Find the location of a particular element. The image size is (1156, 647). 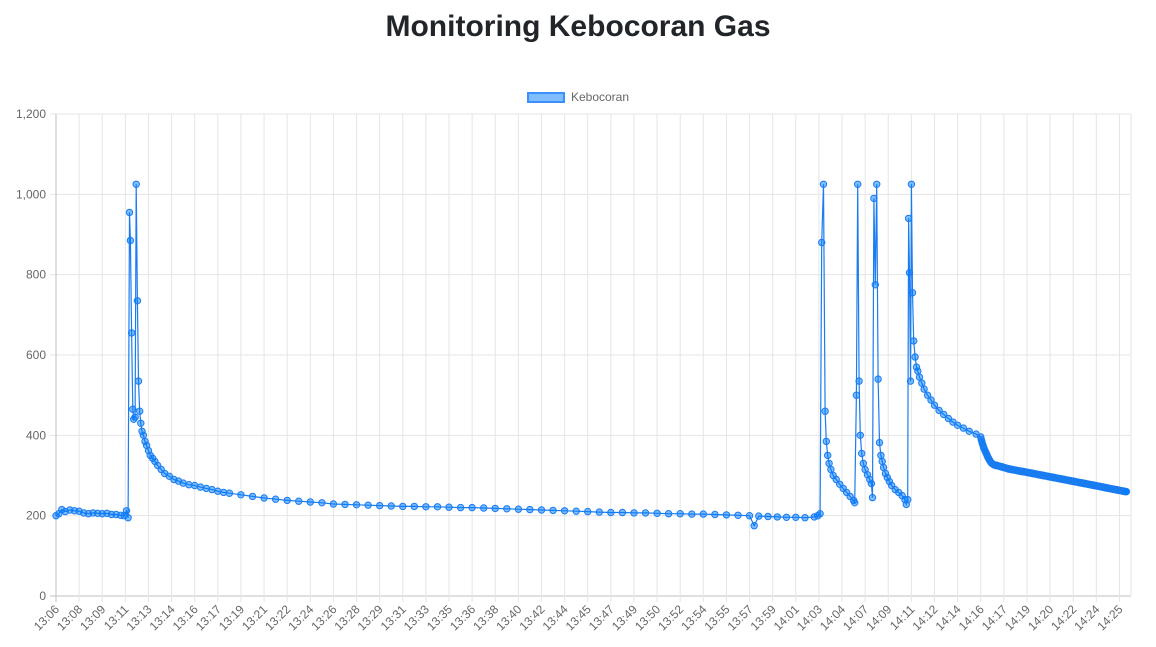

x-tick-label: 13:08 is located at coordinates (69, 617).